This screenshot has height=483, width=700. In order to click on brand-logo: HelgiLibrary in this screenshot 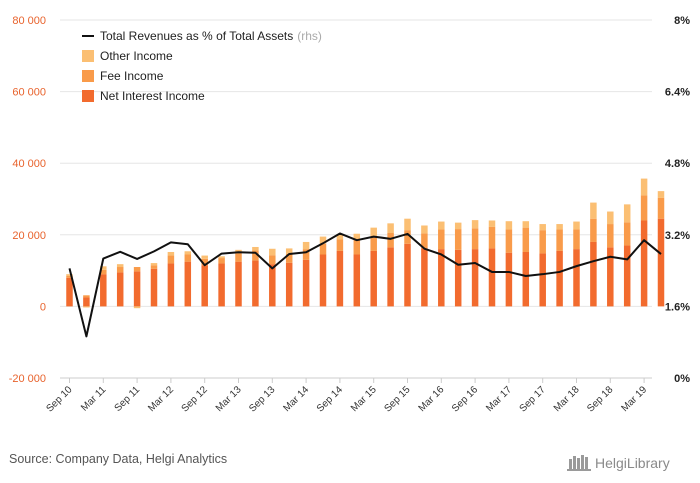, I will do `click(618, 463)`.